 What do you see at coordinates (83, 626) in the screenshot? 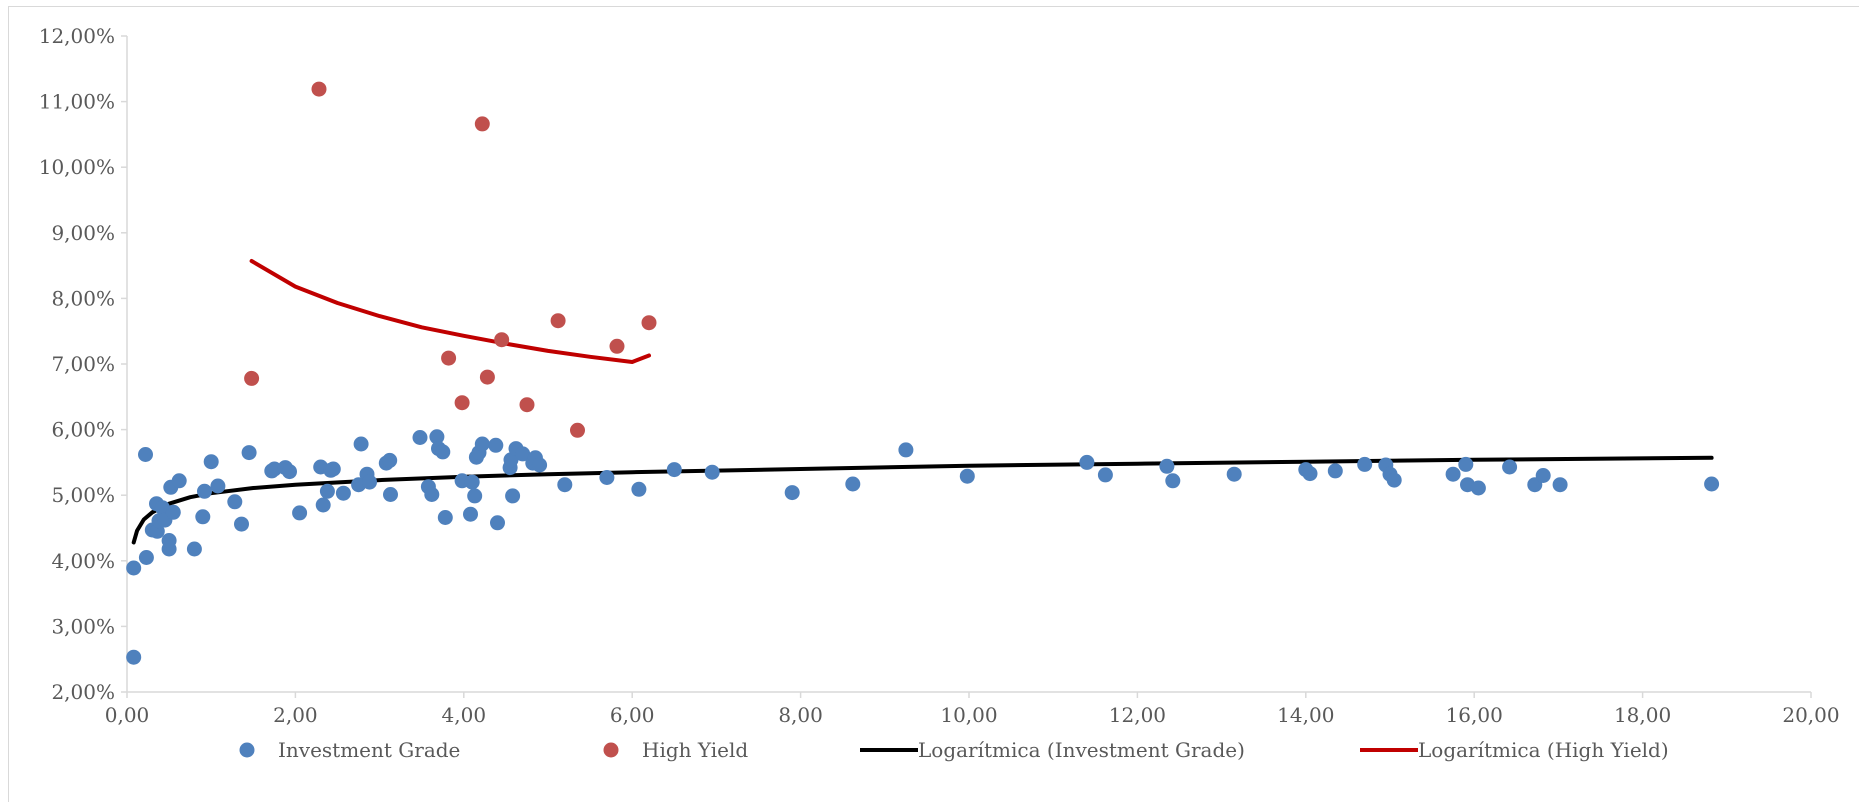
I see `y-tick-label: 3,00%` at bounding box center [83, 626].